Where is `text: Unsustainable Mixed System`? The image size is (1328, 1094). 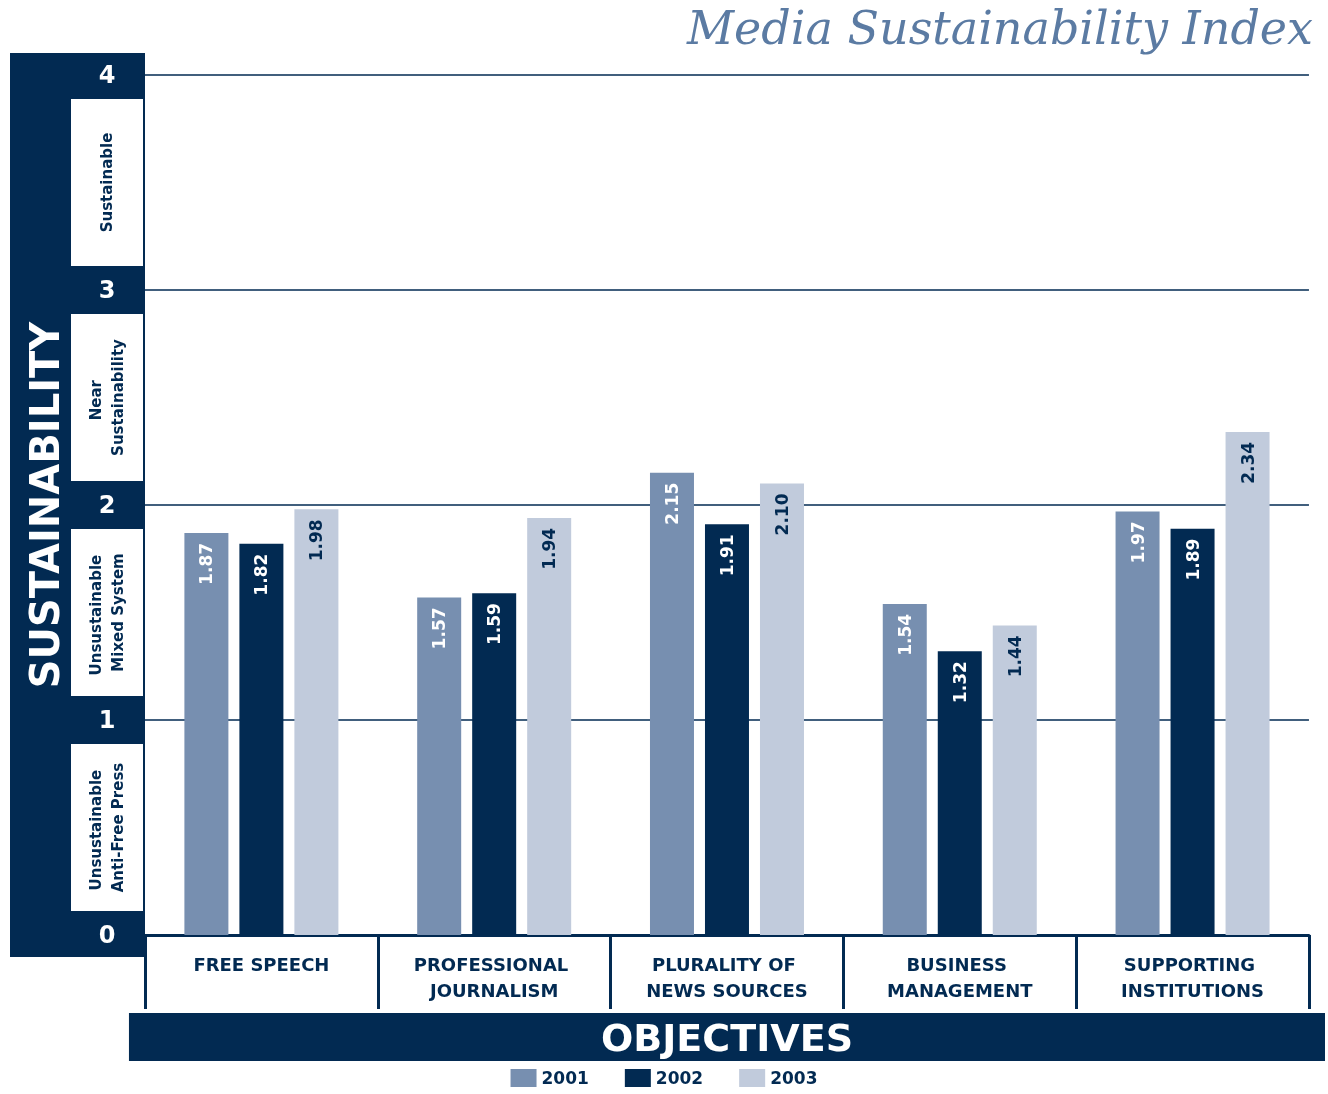
text: Unsustainable Mixed System is located at coordinates (107, 612).